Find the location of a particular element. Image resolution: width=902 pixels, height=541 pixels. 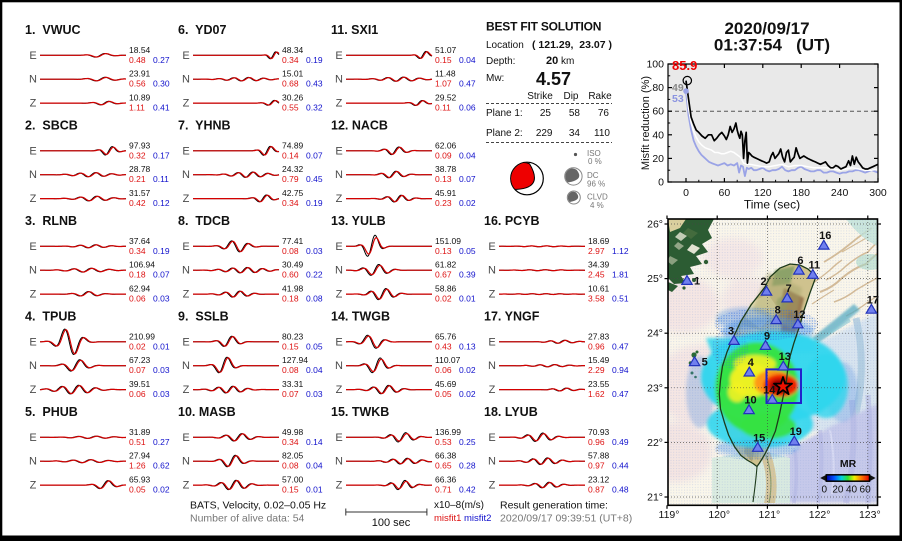

svg-text: 27.94 is located at coordinates (140, 456).